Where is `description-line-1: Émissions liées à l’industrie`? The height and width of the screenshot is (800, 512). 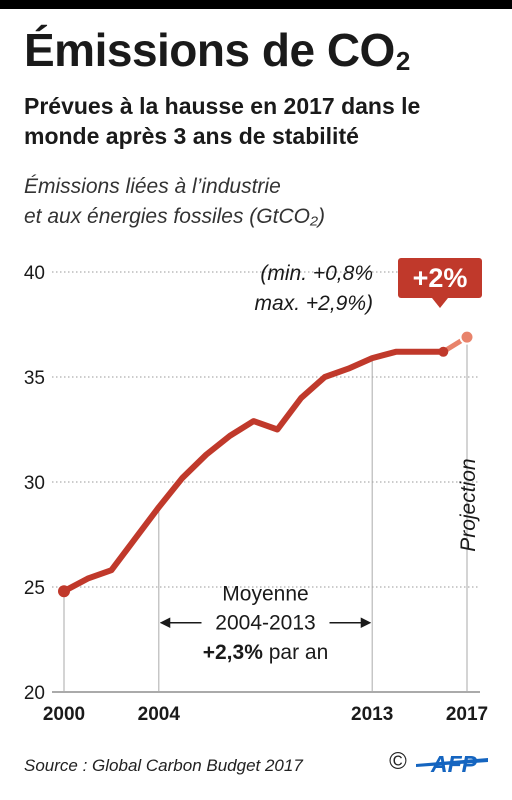
description-line-1: Émissions liées à l’industrie is located at coordinates (152, 186).